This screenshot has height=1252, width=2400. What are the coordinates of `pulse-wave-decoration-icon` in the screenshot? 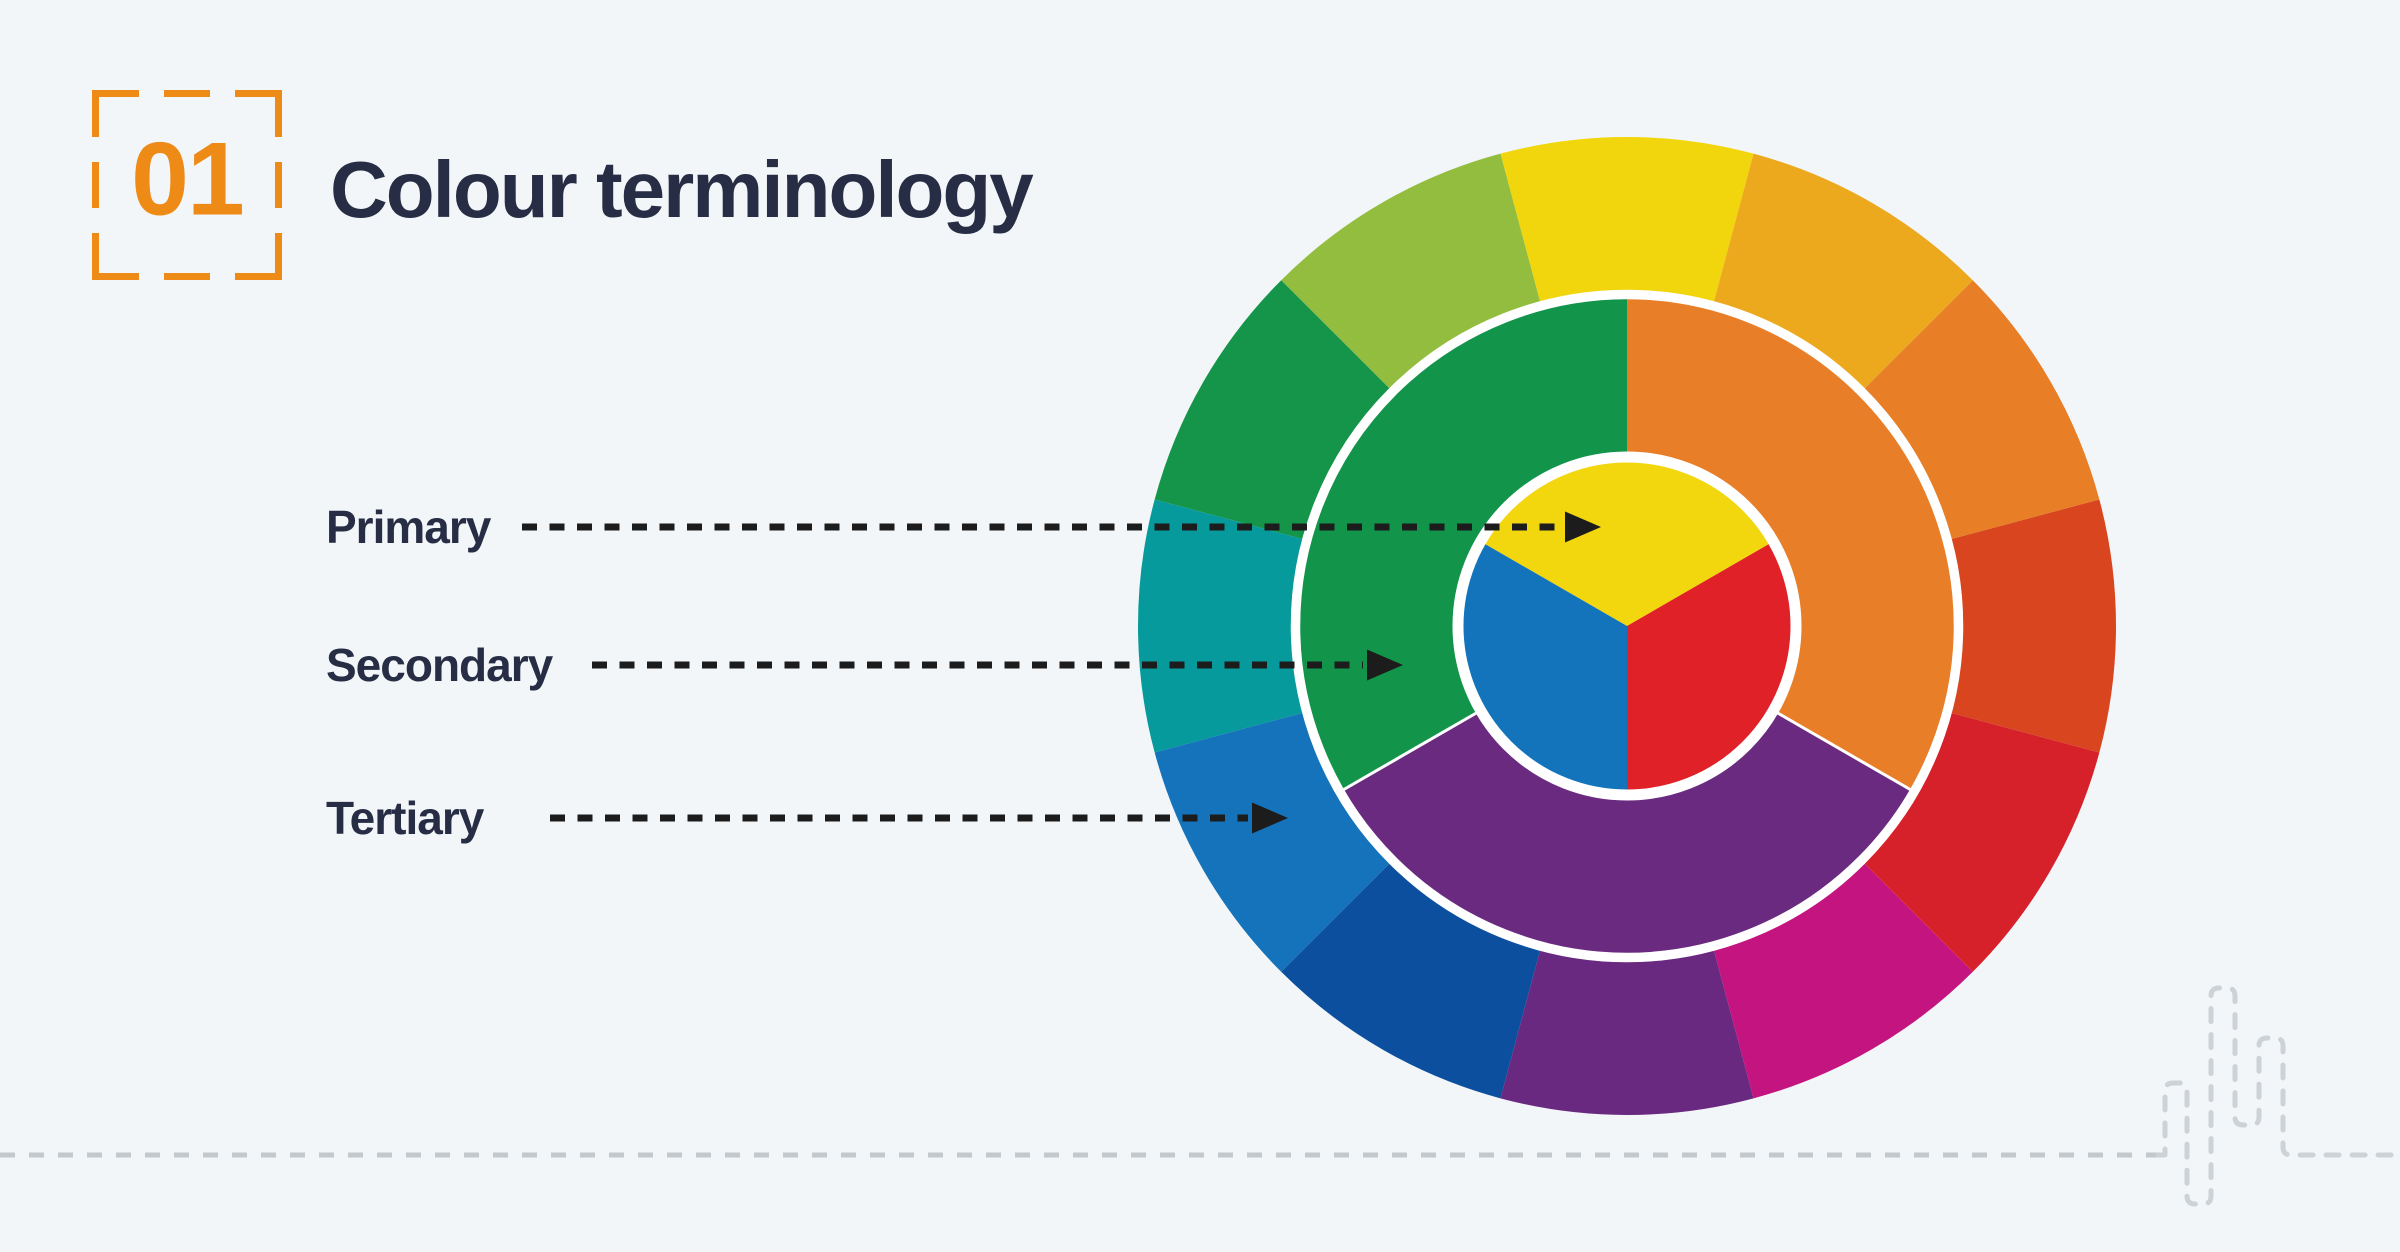 It's located at (2277, 1096).